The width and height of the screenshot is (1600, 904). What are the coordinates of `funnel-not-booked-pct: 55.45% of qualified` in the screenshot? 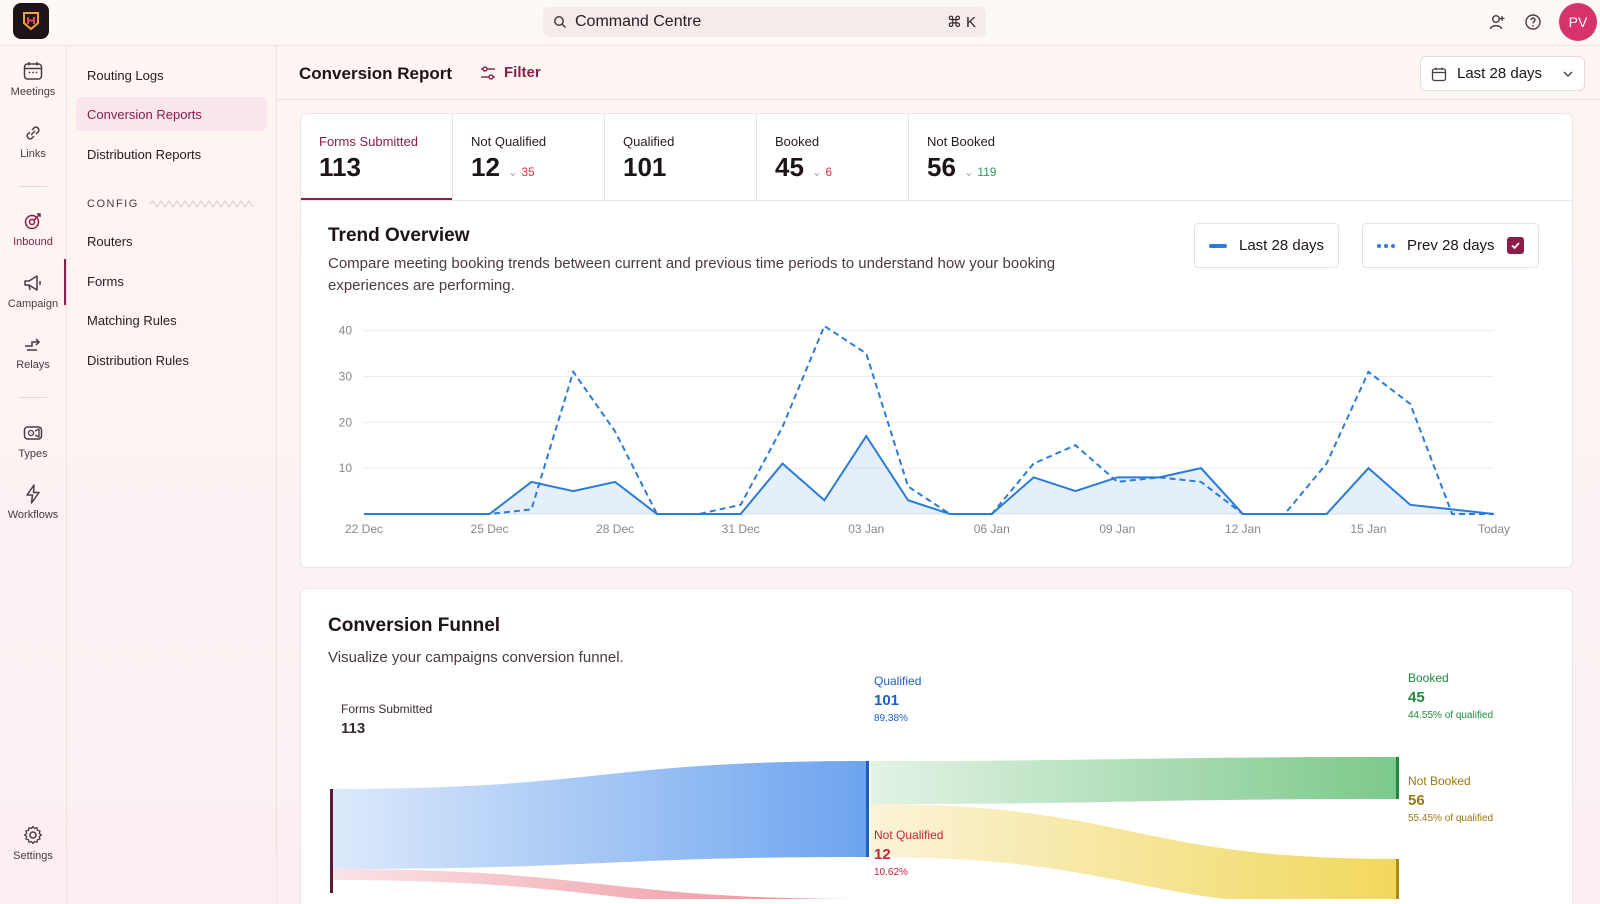 It's located at (1451, 818).